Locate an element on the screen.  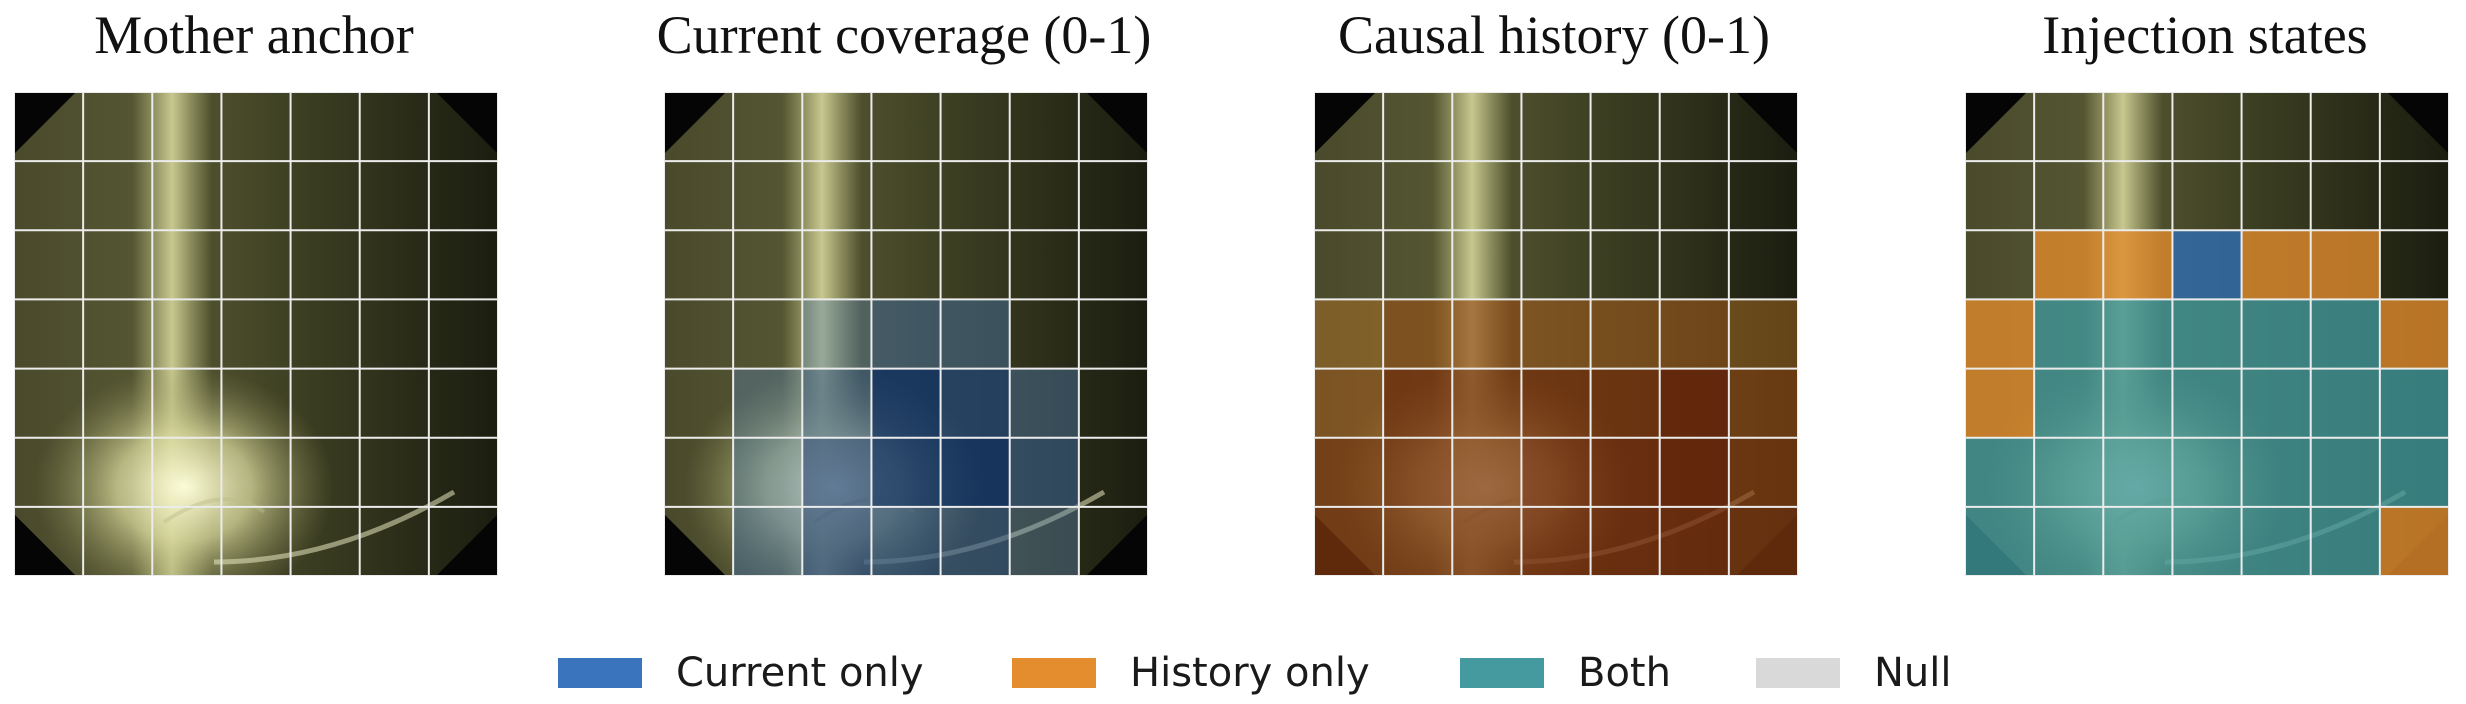
legend: Current only History only Both Null is located at coordinates (1233, 673).